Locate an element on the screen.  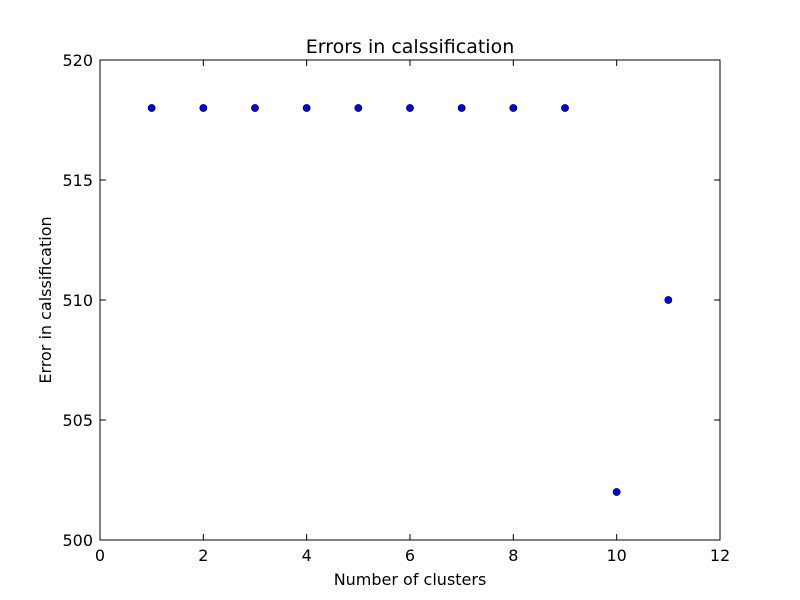
x-tick-label: 10 is located at coordinates (616, 555).